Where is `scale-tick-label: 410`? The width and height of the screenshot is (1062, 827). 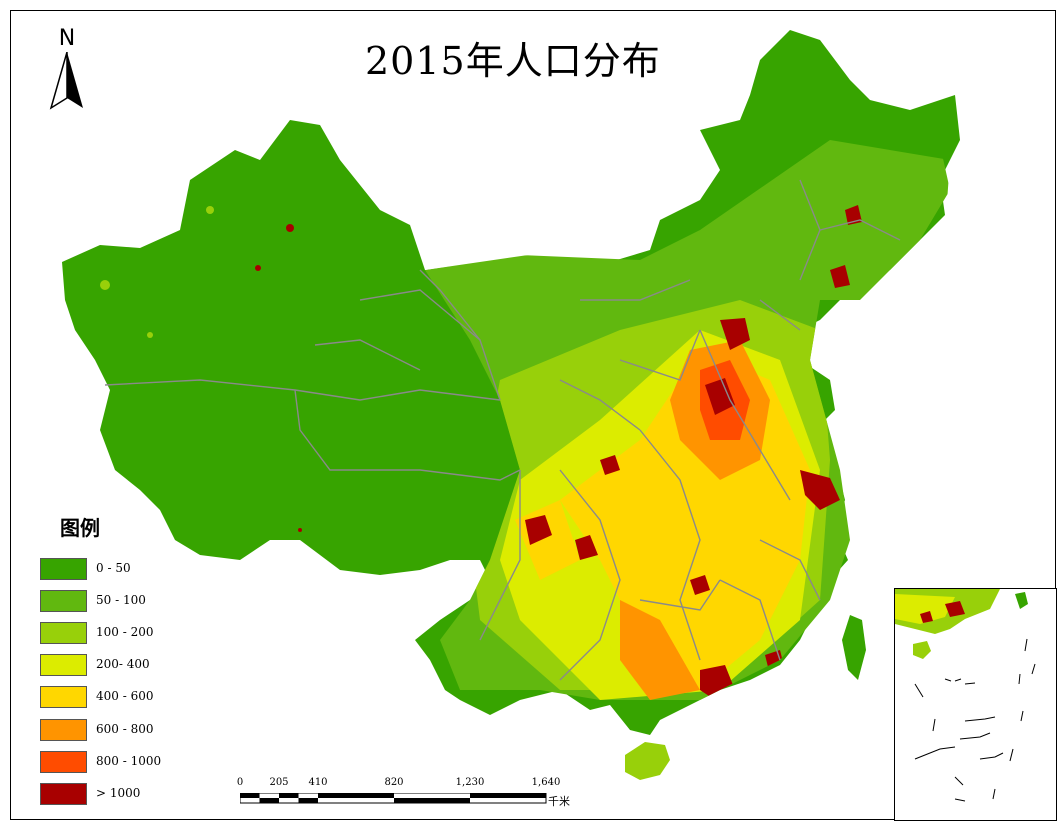 scale-tick-label: 410 is located at coordinates (318, 782).